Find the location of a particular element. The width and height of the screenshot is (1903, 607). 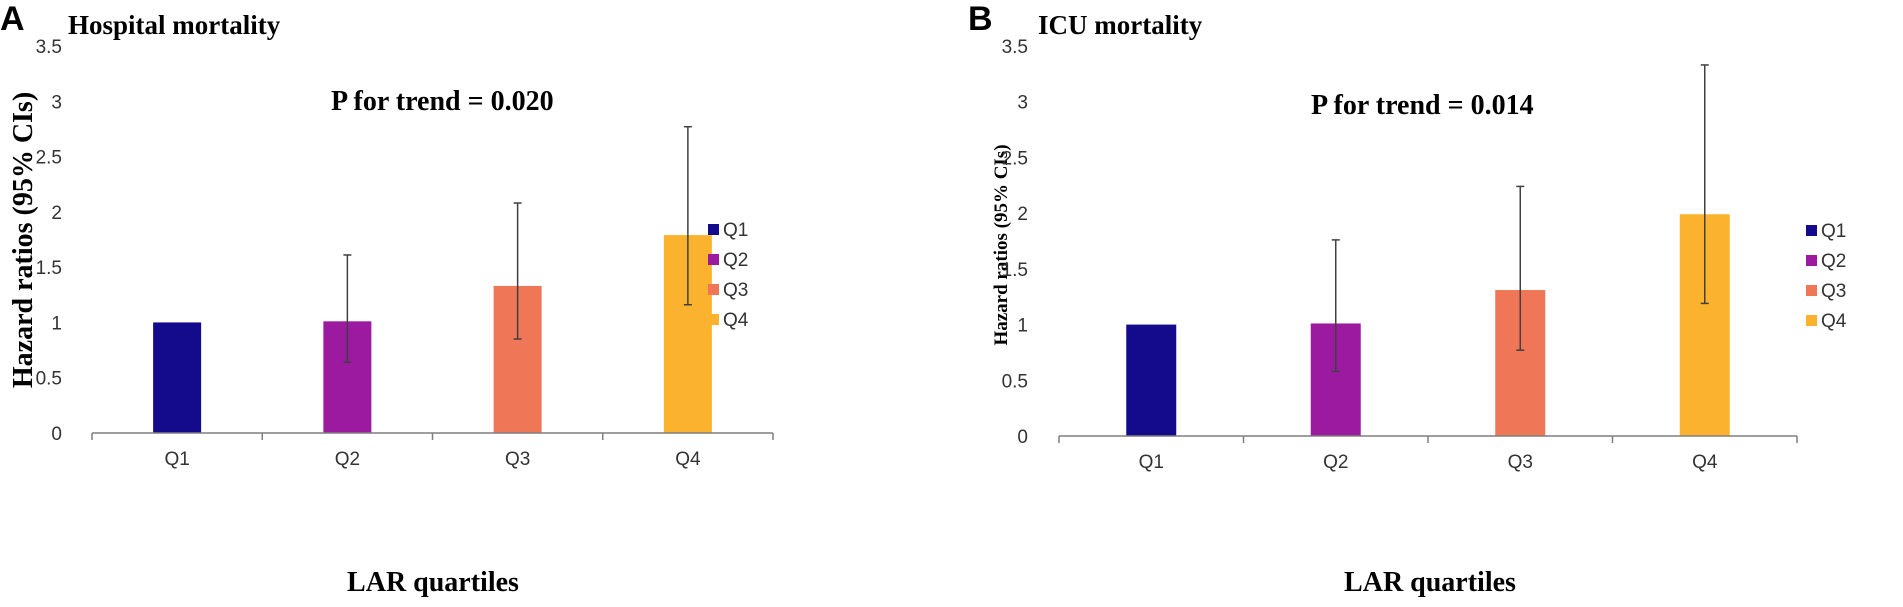

panel-a-y-ticks: 0 0.5 1 1.5 2 2.5 3 3.5 is located at coordinates (49, 241).